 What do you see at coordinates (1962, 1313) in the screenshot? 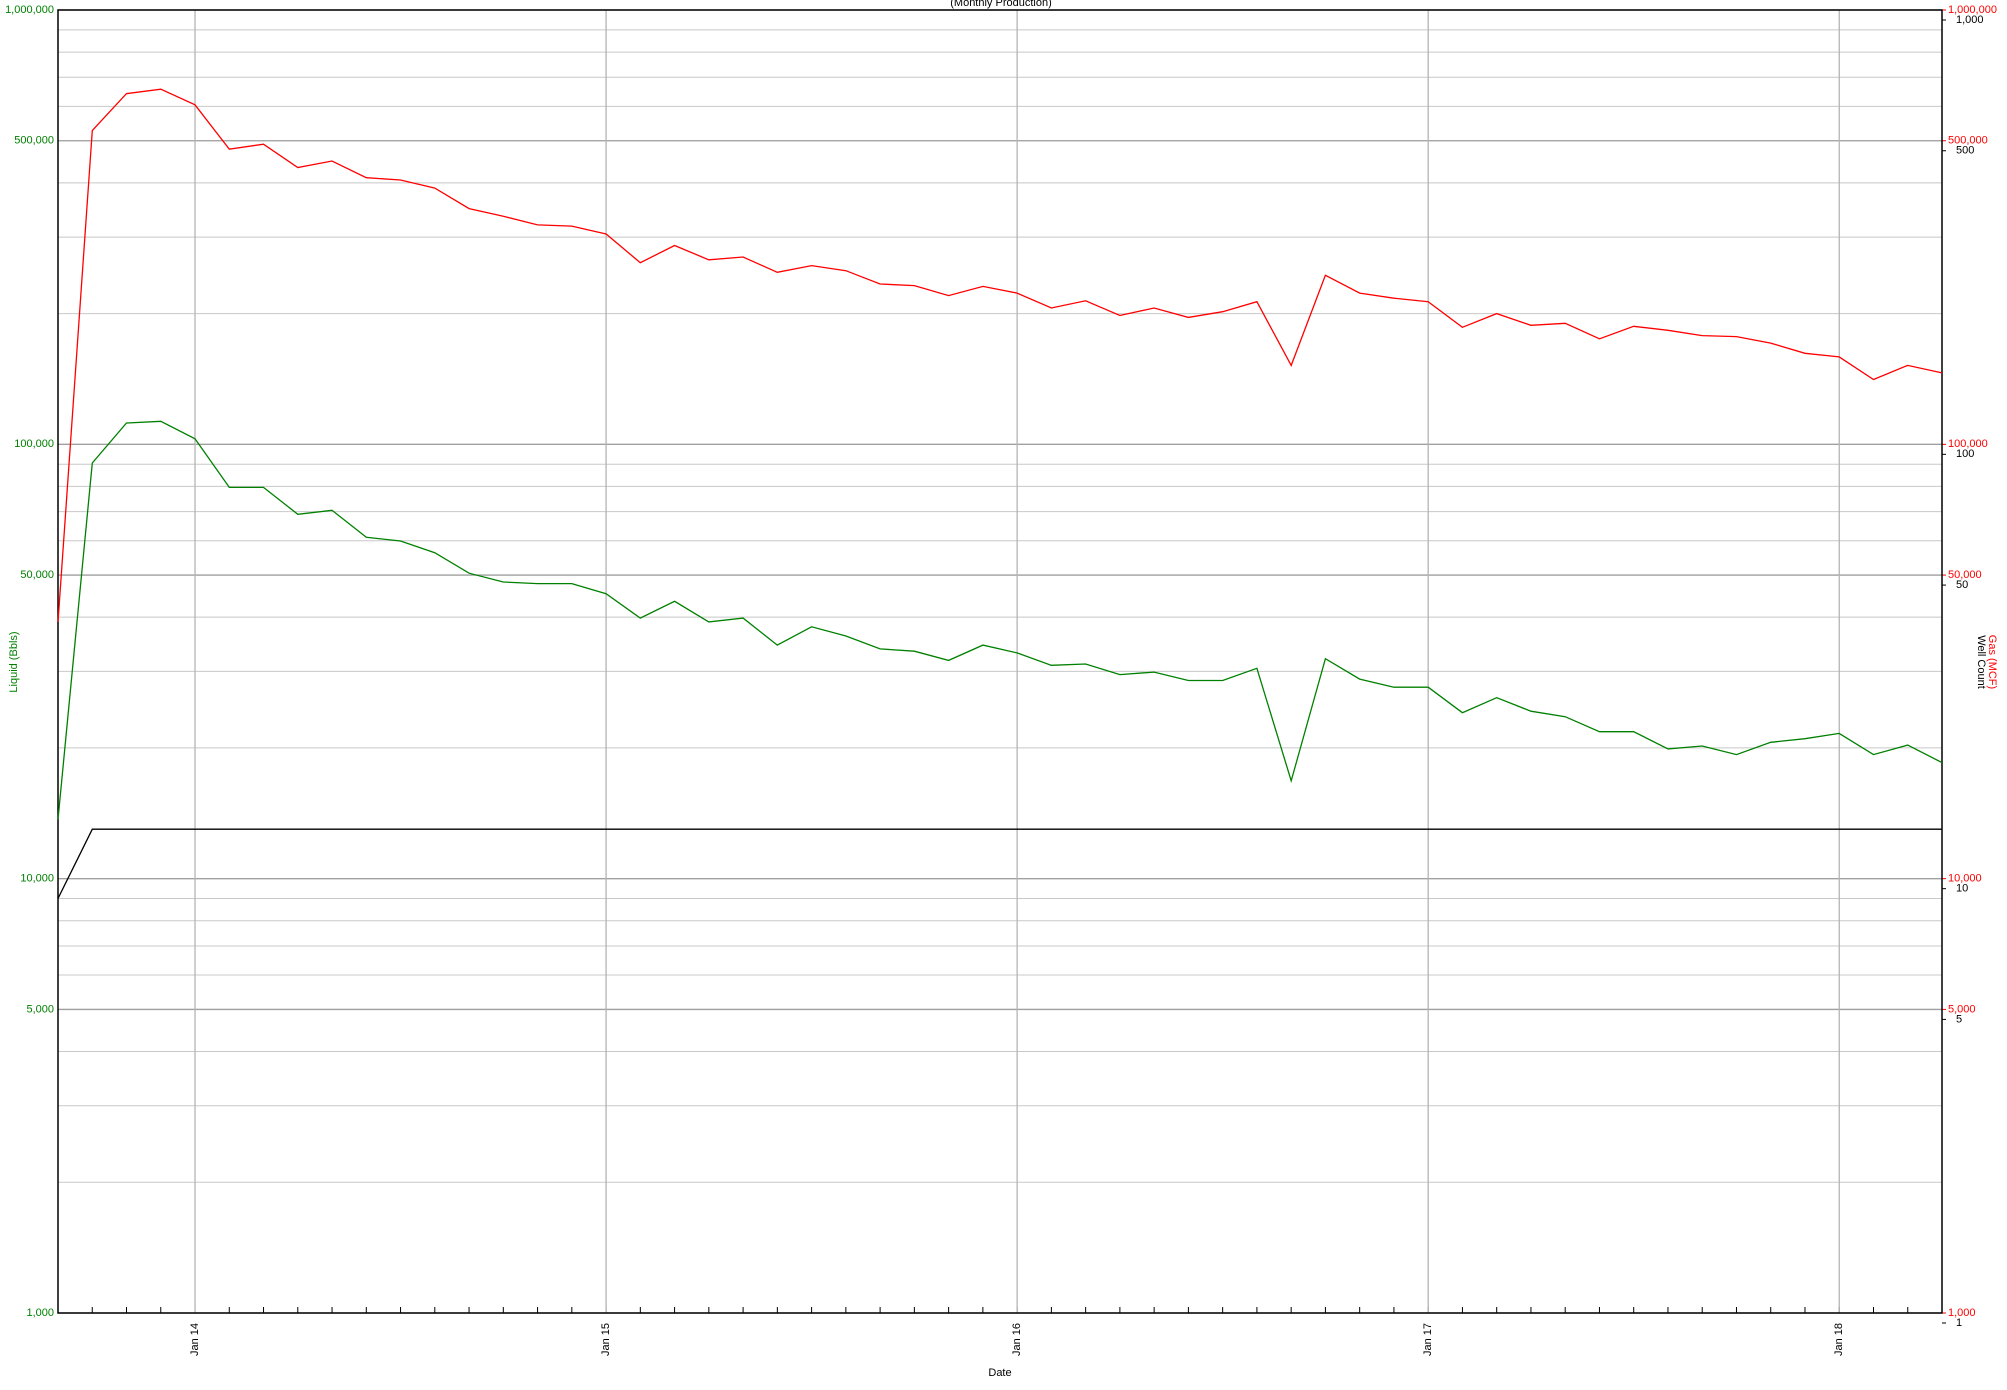
I see `y2-tick-label: 1,000` at bounding box center [1962, 1313].